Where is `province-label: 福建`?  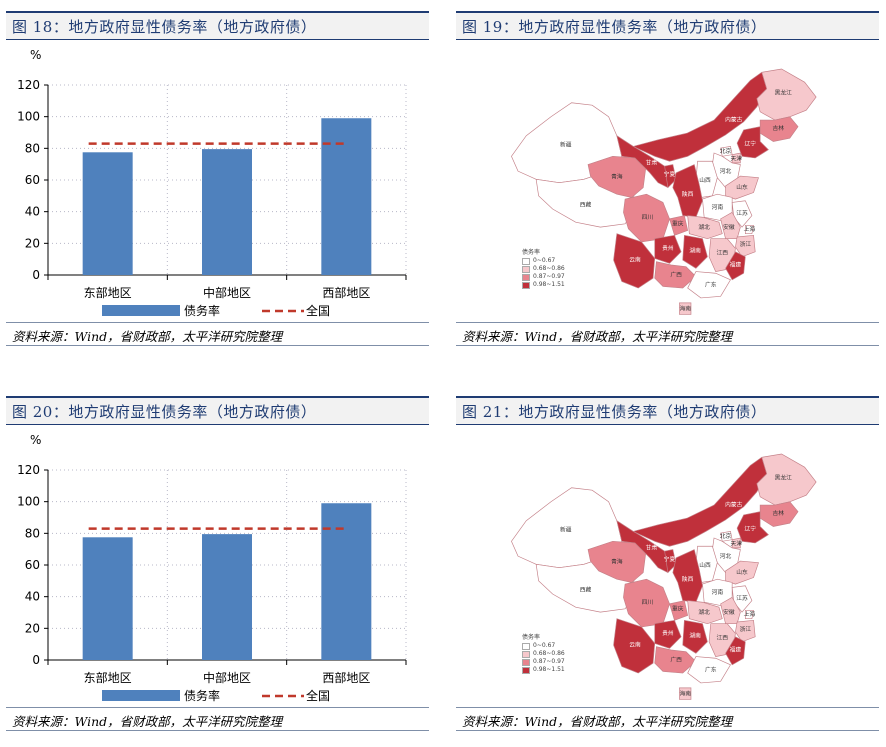 province-label: 福建 is located at coordinates (736, 265).